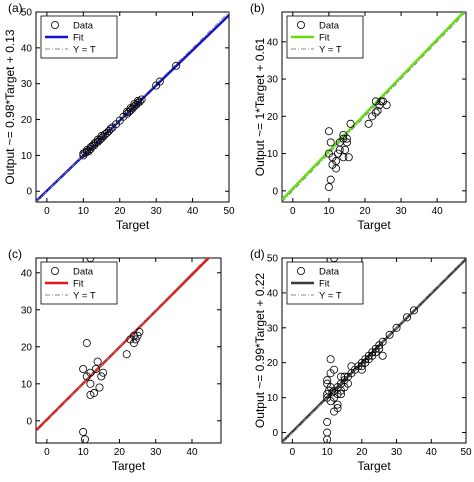 The height and width of the screenshot is (482, 474). Describe the element at coordinates (260, 106) in the screenshot. I see `y-axis-label: Output ~= 1*Target + 0.61` at that location.